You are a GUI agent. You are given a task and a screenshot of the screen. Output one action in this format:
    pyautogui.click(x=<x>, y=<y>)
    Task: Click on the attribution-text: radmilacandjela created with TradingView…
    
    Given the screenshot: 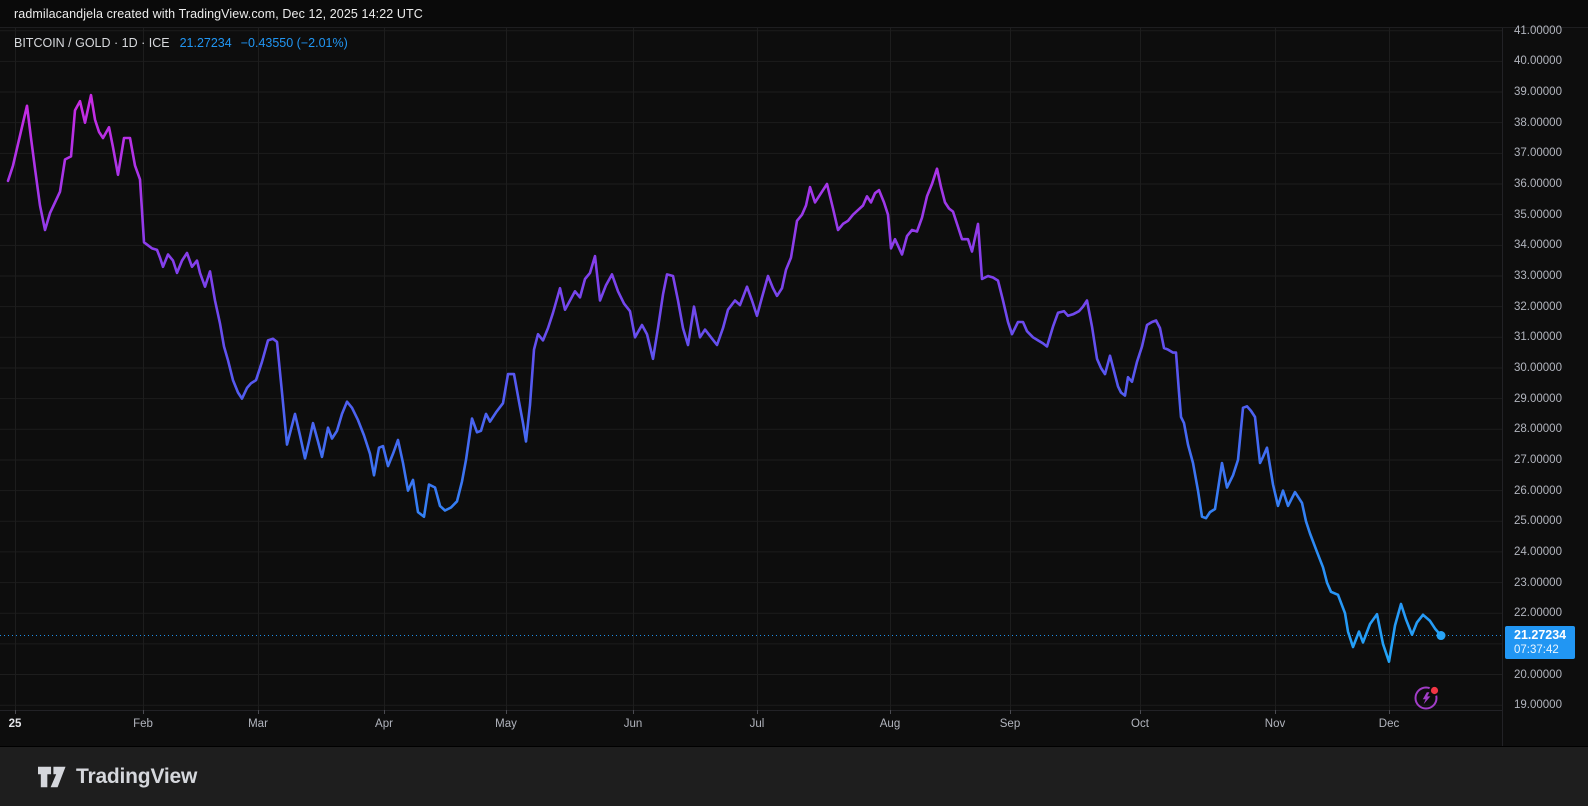 What is the action you would take?
    pyautogui.click(x=218, y=13)
    